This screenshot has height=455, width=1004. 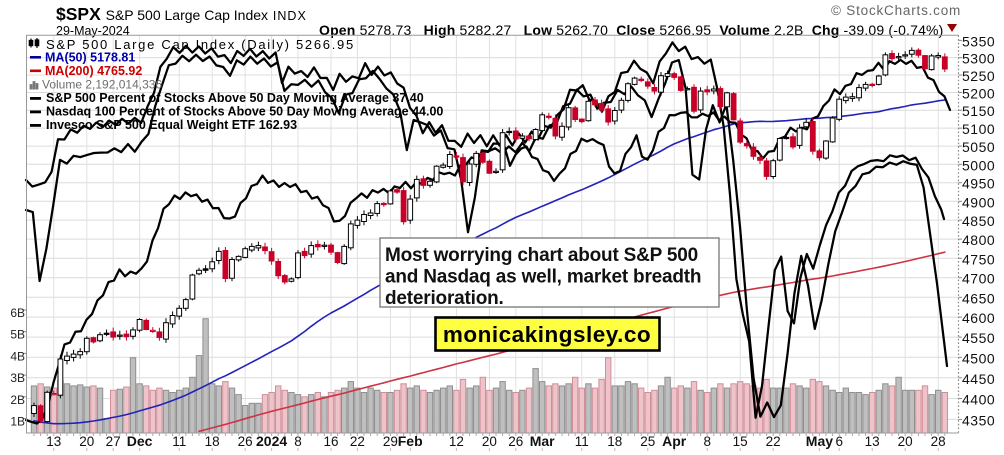 I want to click on svg-text: 28, so click(x=938, y=441).